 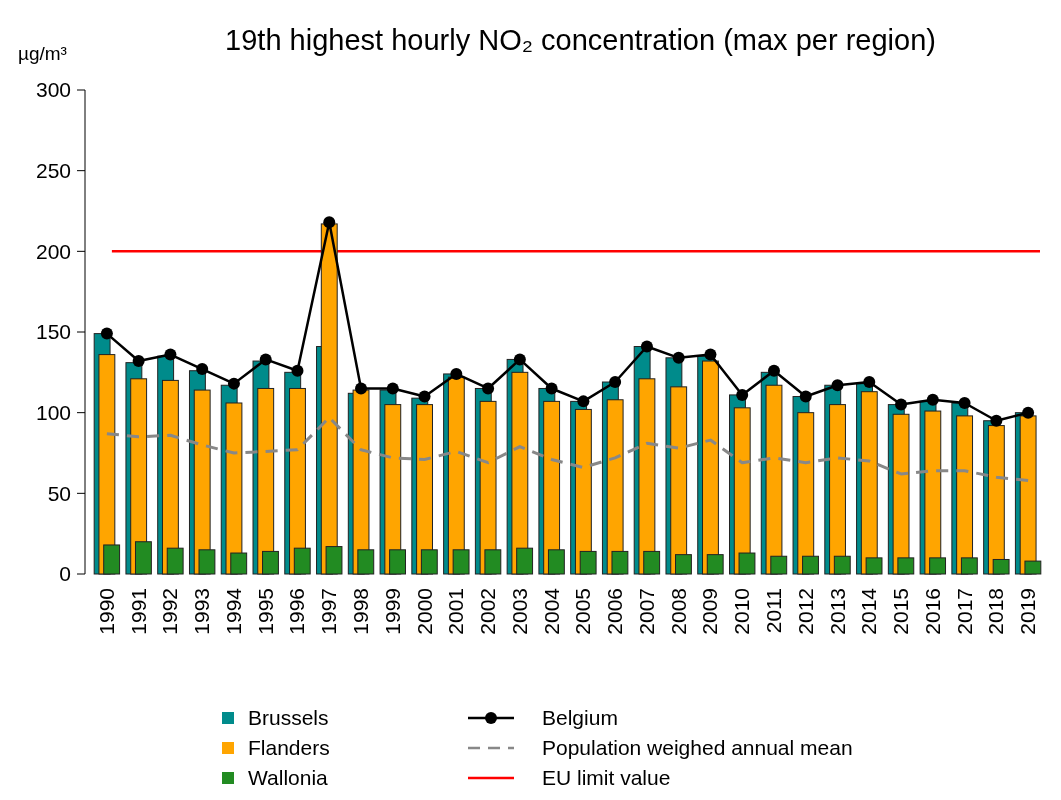 I want to click on x-tick-label: 2017, so click(x=964, y=611).